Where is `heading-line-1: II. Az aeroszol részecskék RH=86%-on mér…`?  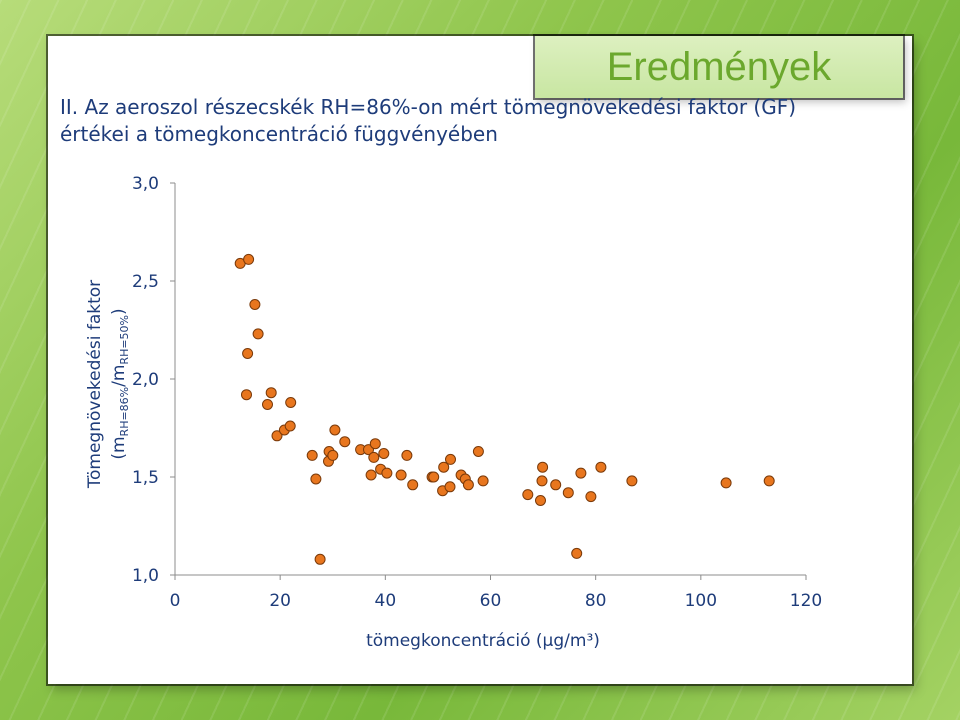
heading-line-1: II. Az aeroszol részecskék RH=86%-on mér… is located at coordinates (428, 107).